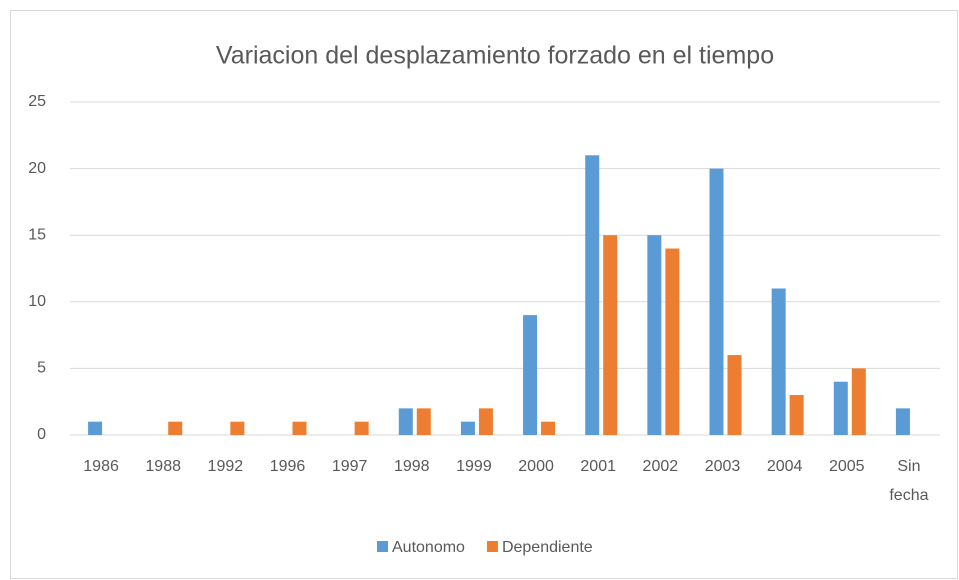 The width and height of the screenshot is (959, 580). What do you see at coordinates (428, 547) in the screenshot?
I see `legend-label: Autonomo` at bounding box center [428, 547].